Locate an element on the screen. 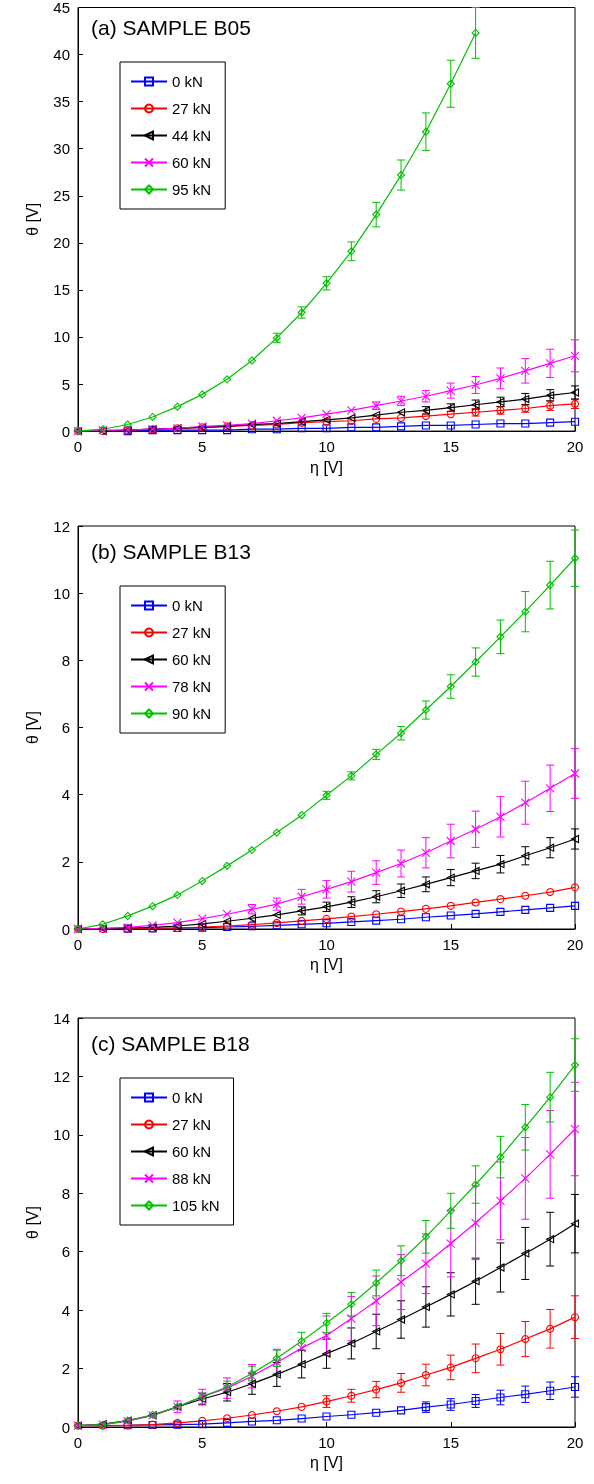 The width and height of the screenshot is (594, 1484). y-tick-label: 35 is located at coordinates (61, 102).